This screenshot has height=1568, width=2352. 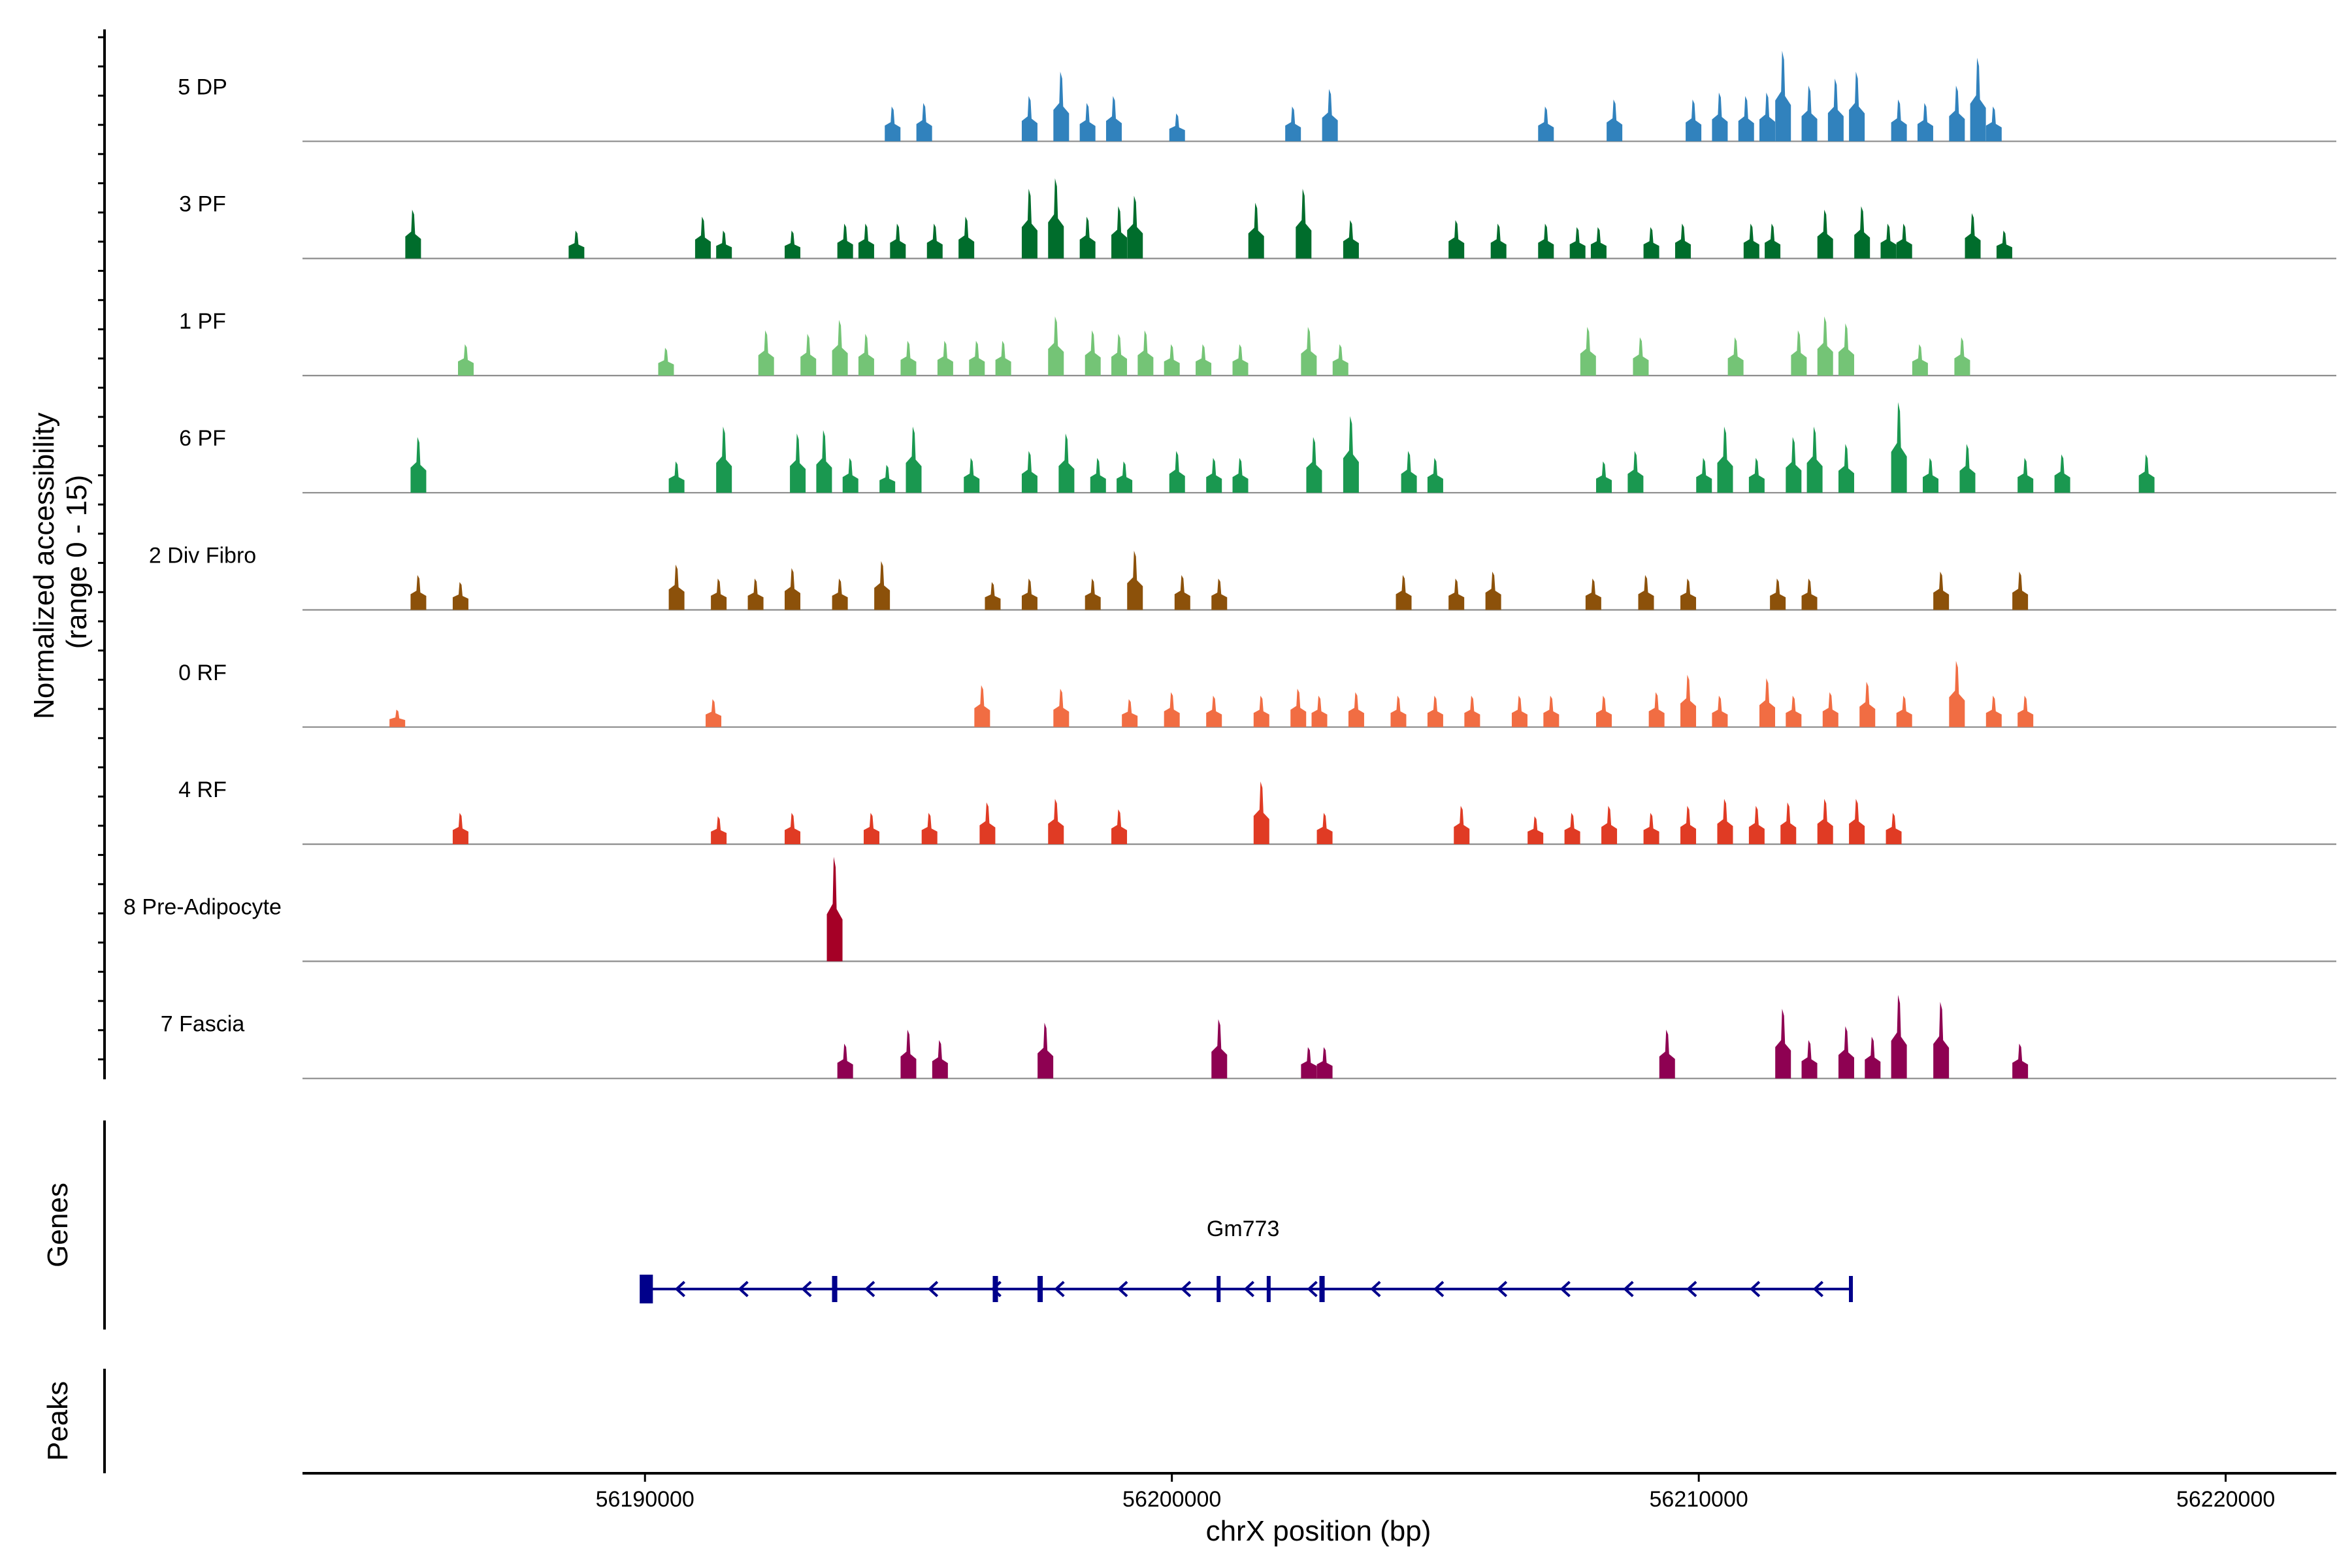 I want to click on gene-name-label: Gm773, so click(x=1243, y=1229).